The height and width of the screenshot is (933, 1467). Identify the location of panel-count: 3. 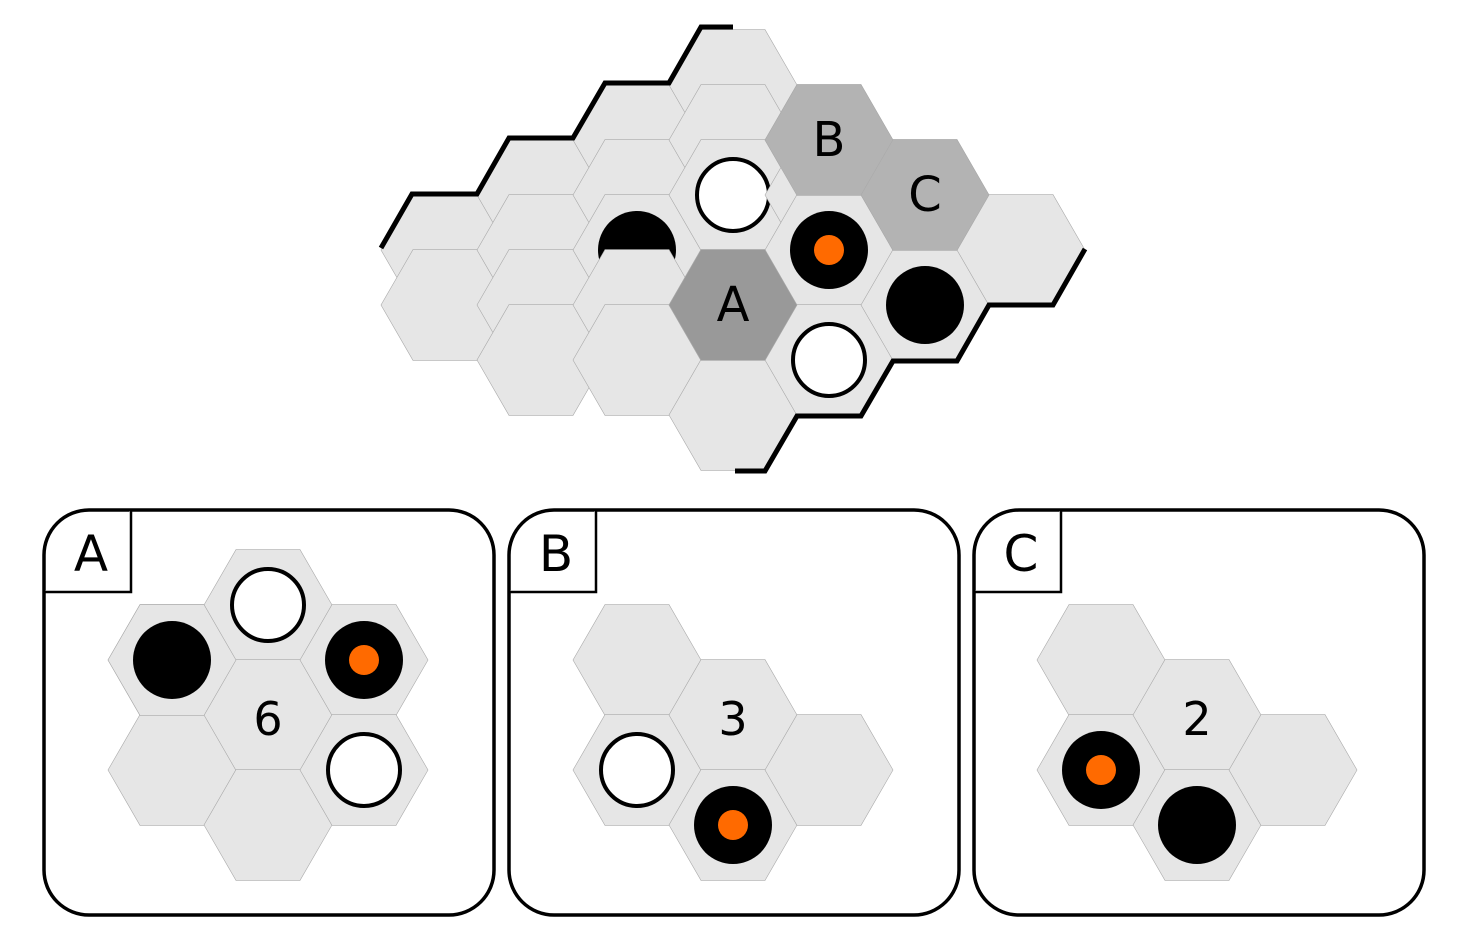
(732, 719).